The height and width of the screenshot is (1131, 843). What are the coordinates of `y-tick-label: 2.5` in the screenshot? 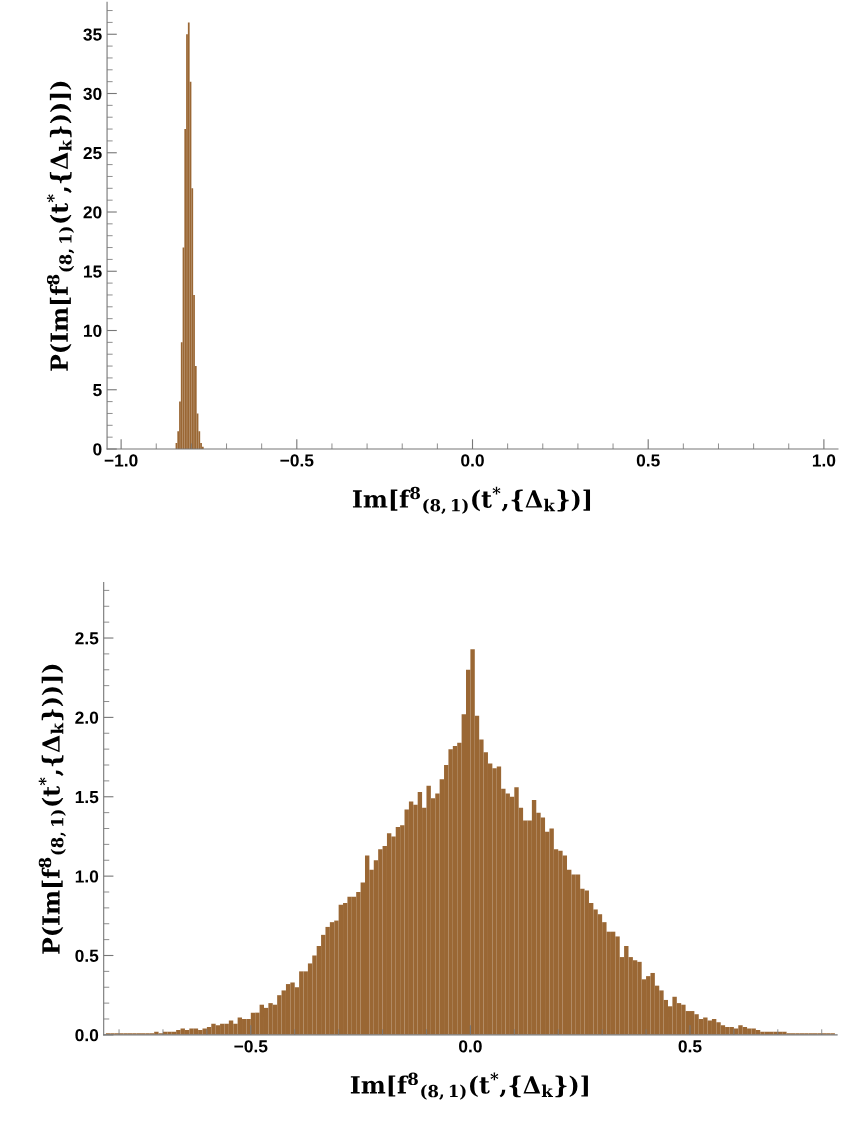 It's located at (87, 638).